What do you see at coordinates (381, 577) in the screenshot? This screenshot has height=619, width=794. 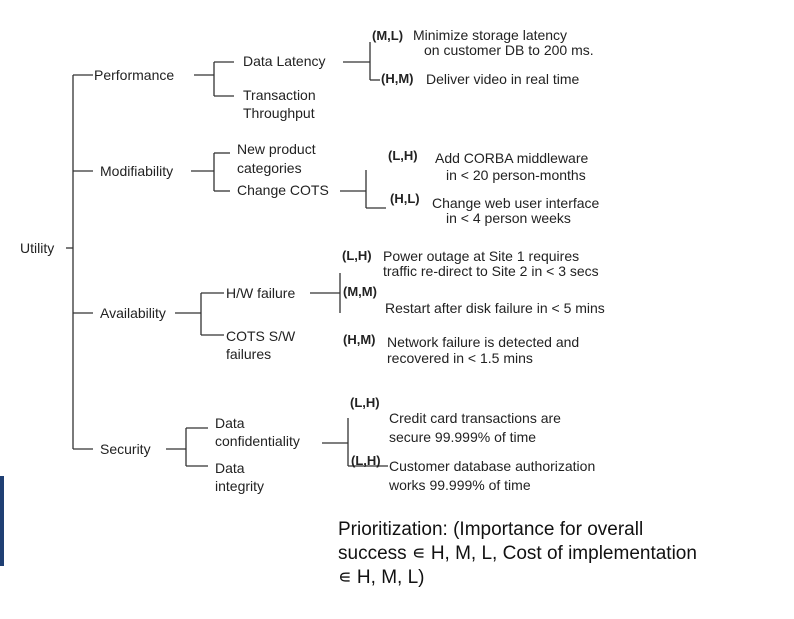 I see `caption-line: ∊ H, M, L)` at bounding box center [381, 577].